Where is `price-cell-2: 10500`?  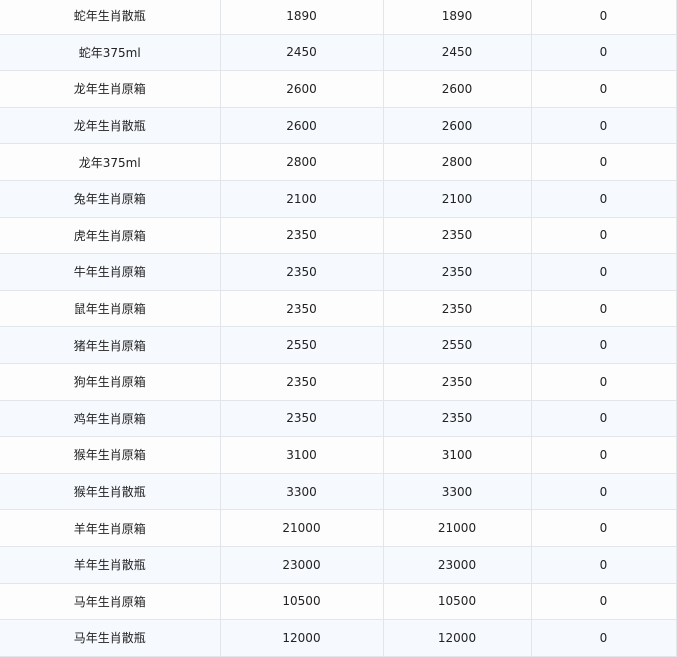
price-cell-2: 10500 is located at coordinates (457, 602).